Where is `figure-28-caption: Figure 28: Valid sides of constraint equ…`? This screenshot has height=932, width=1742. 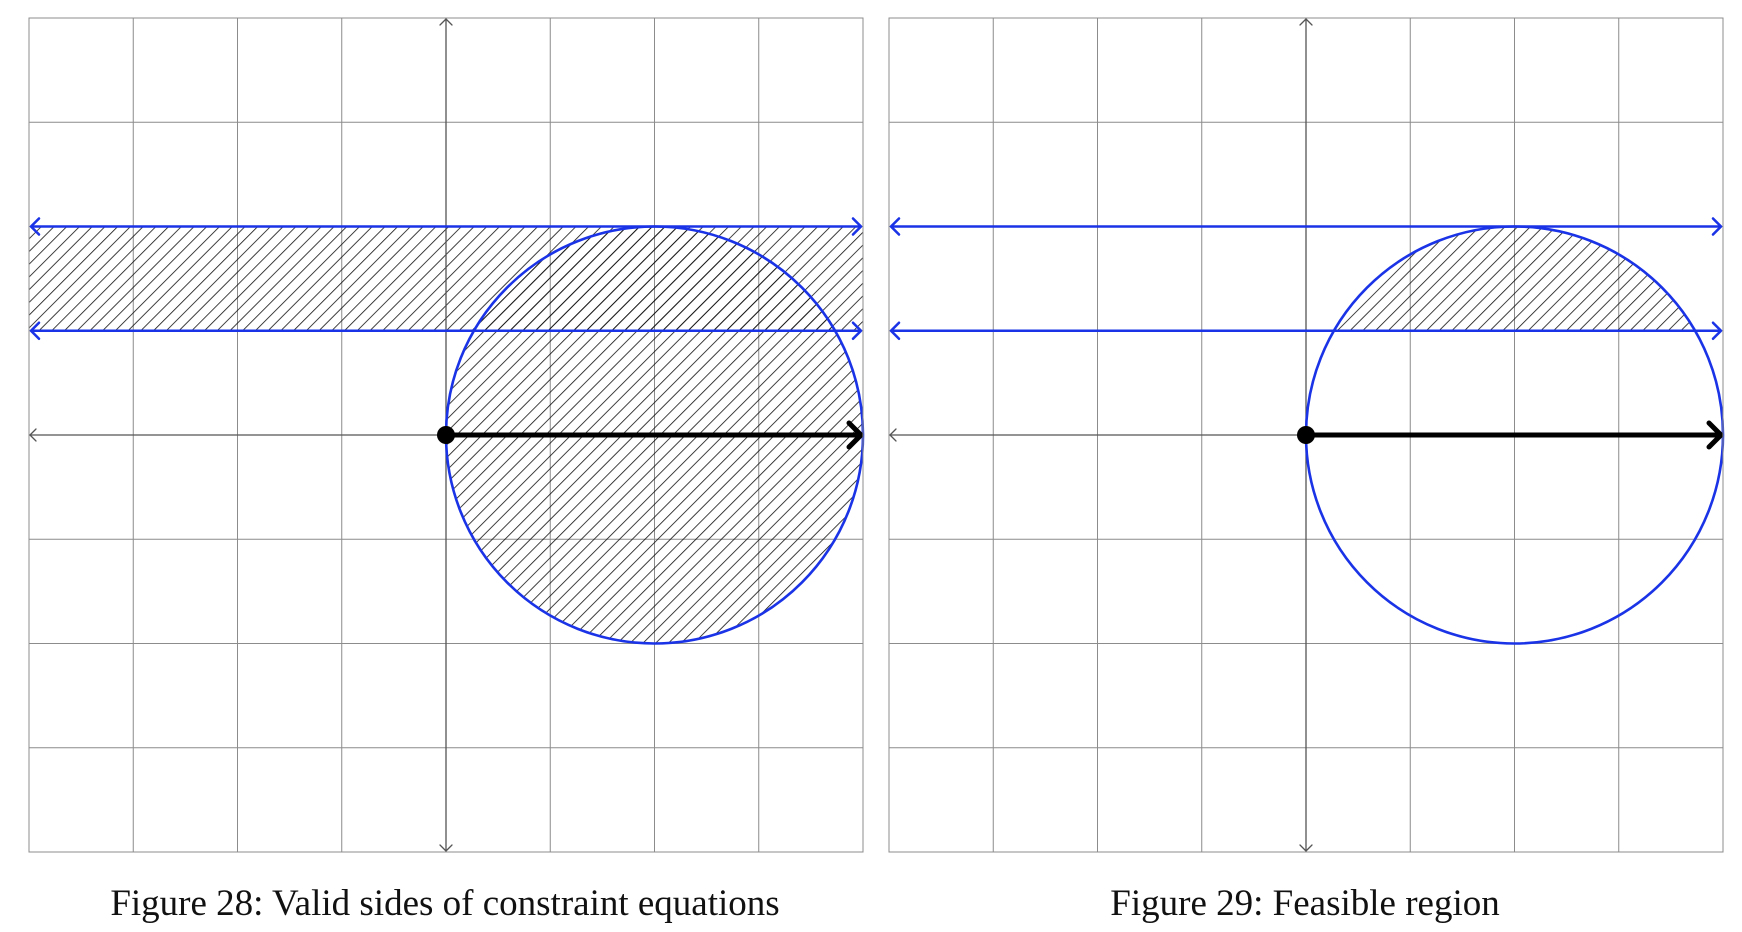 figure-28-caption: Figure 28: Valid sides of constraint equ… is located at coordinates (445, 903).